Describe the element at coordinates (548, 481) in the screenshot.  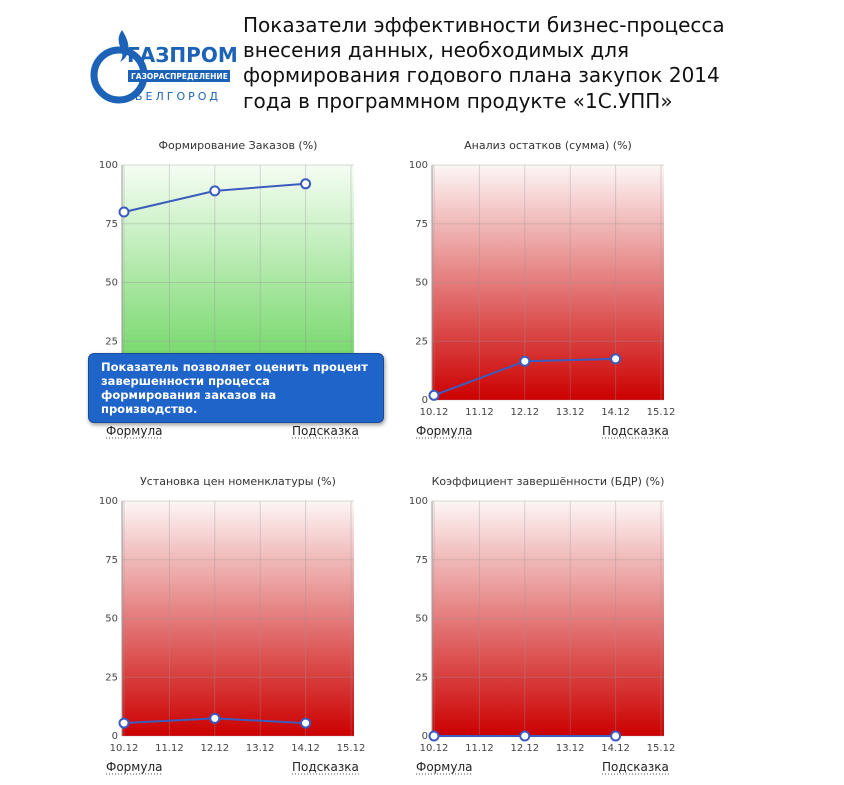
I see `chart-title: Коэффициент завершённости (БДР) (%)` at that location.